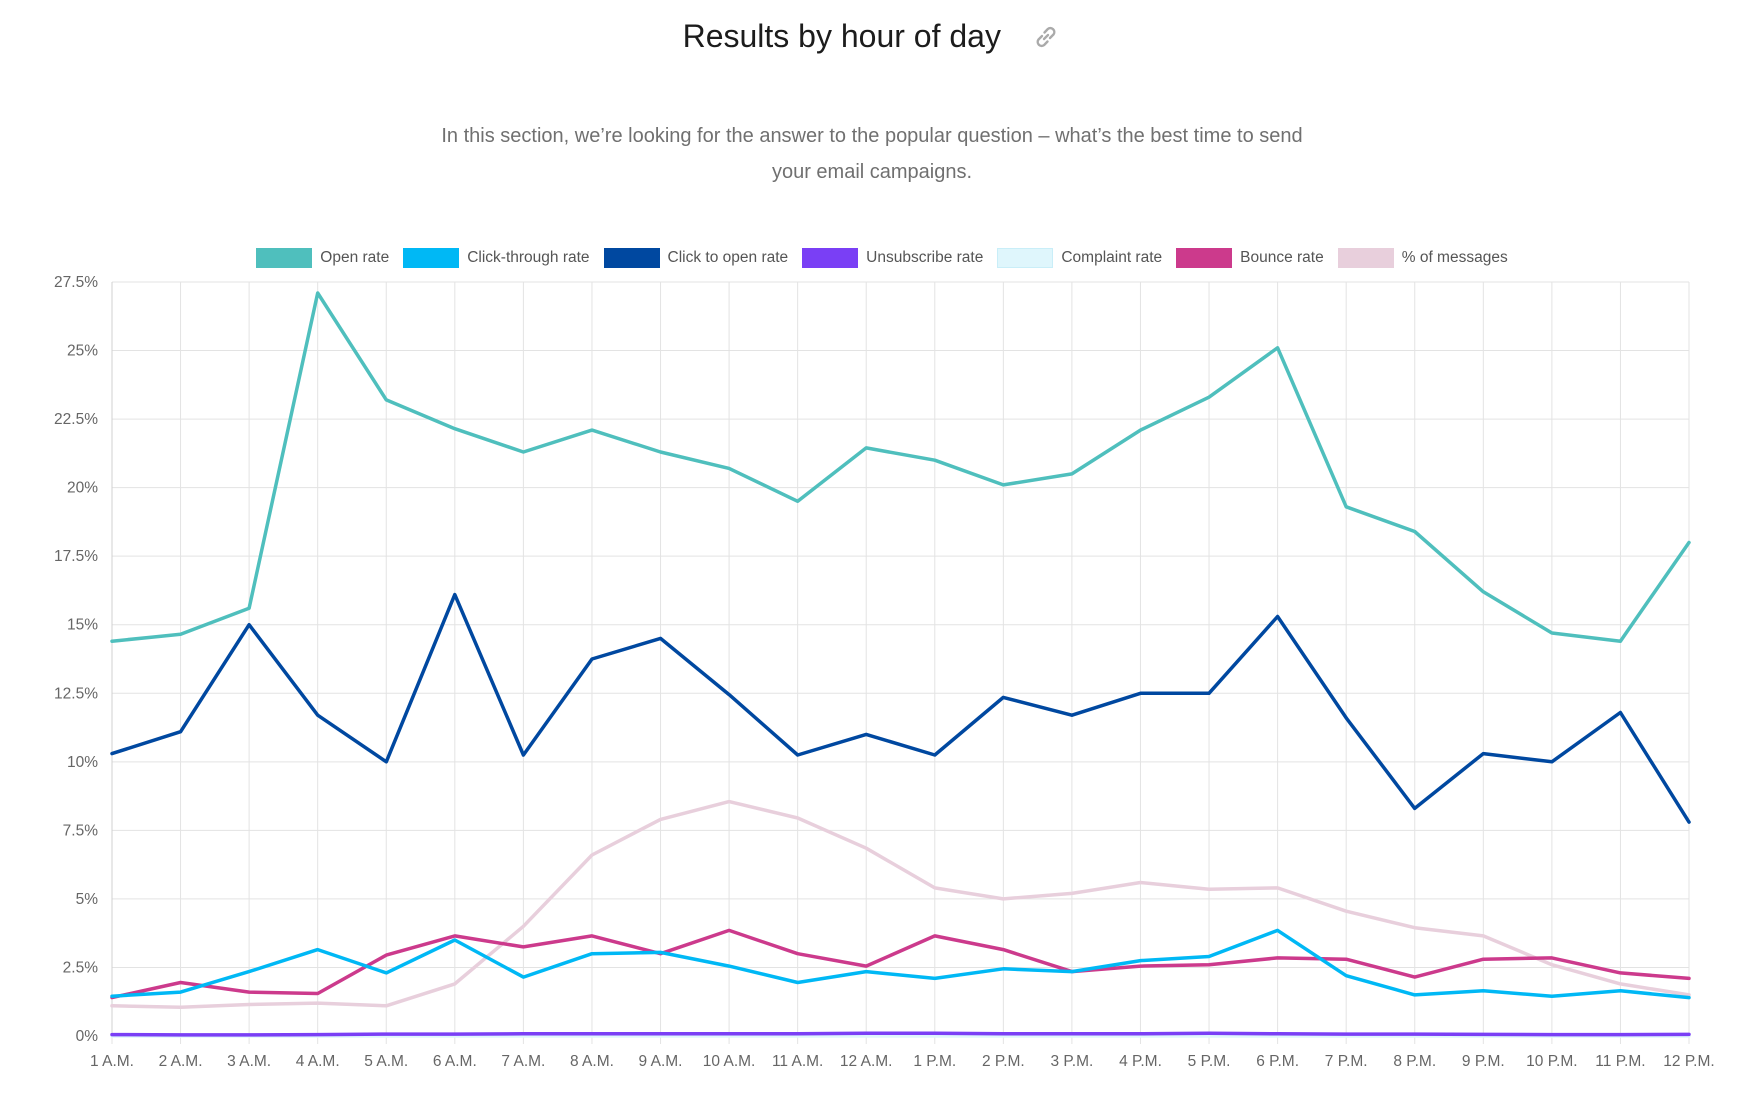  Describe the element at coordinates (87, 1036) in the screenshot. I see `y-tick-label: 0%` at that location.